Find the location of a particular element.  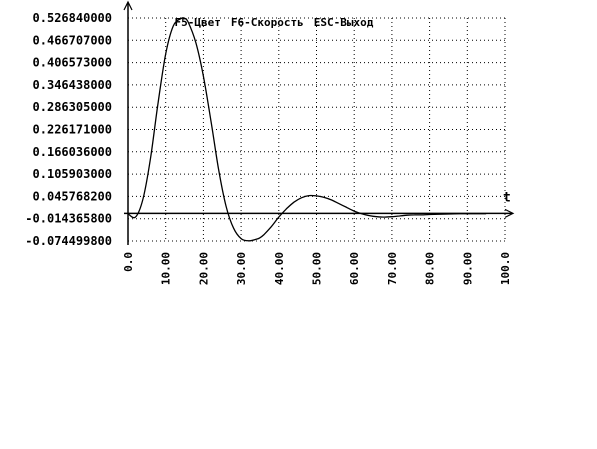

x-tick-label: 20.00 is located at coordinates (203, 268).